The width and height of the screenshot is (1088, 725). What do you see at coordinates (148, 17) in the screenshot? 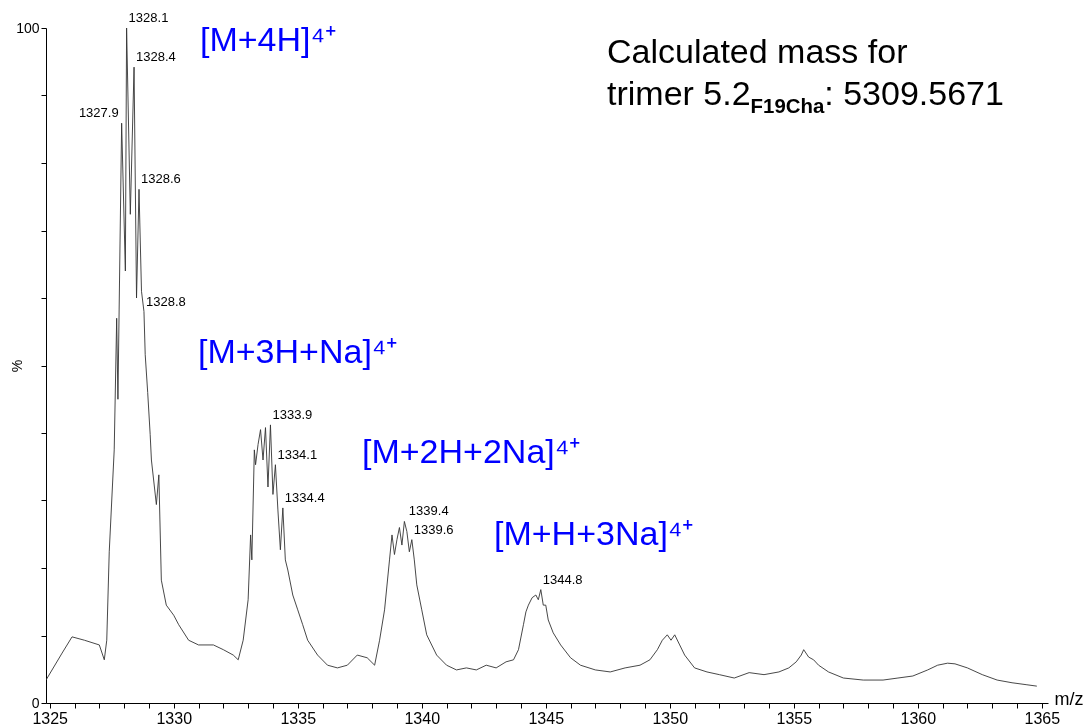
I see `annotation: 1328.1` at bounding box center [148, 17].